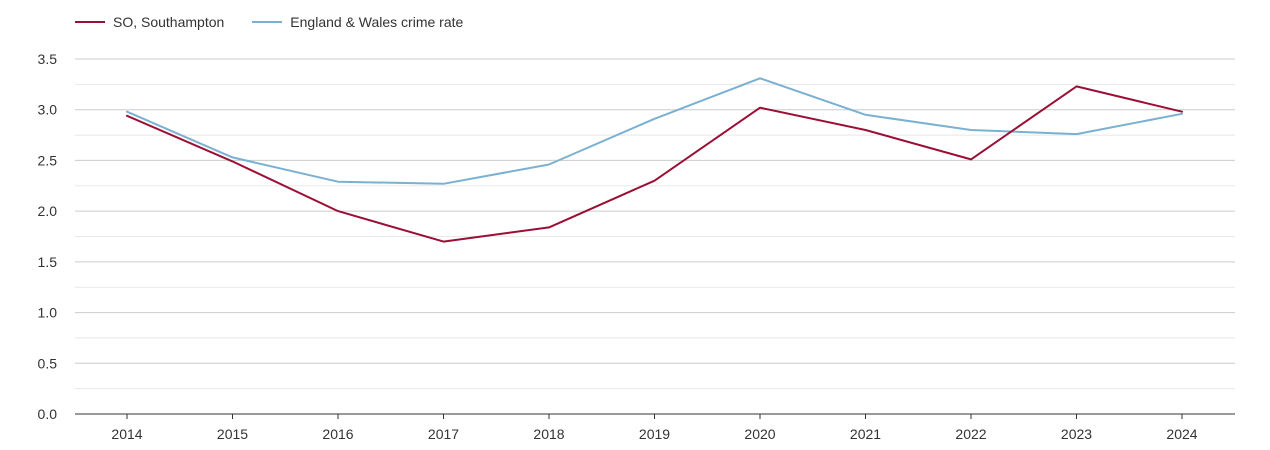 The image size is (1270, 450). Describe the element at coordinates (126, 434) in the screenshot. I see `x-tick-label: 2014` at that location.